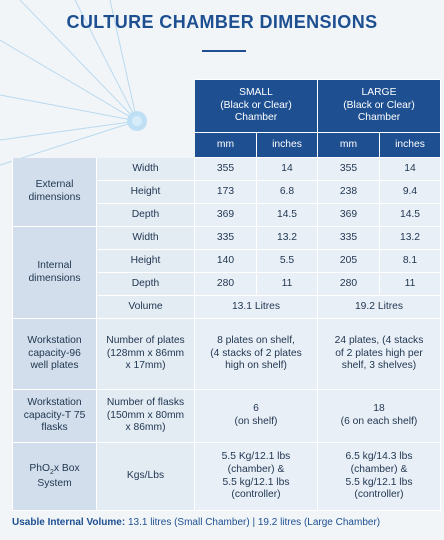 This screenshot has height=540, width=444. I want to click on value-cell: 205, so click(348, 261).